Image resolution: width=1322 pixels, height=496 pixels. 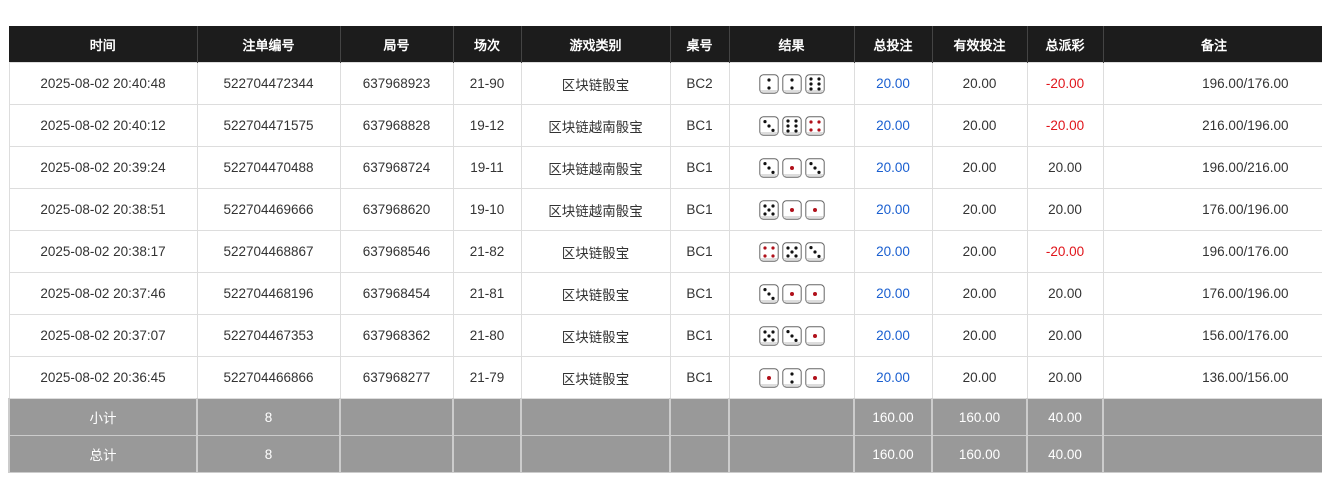 What do you see at coordinates (979, 417) in the screenshot?
I see `summary-valid-bet: 160.00` at bounding box center [979, 417].